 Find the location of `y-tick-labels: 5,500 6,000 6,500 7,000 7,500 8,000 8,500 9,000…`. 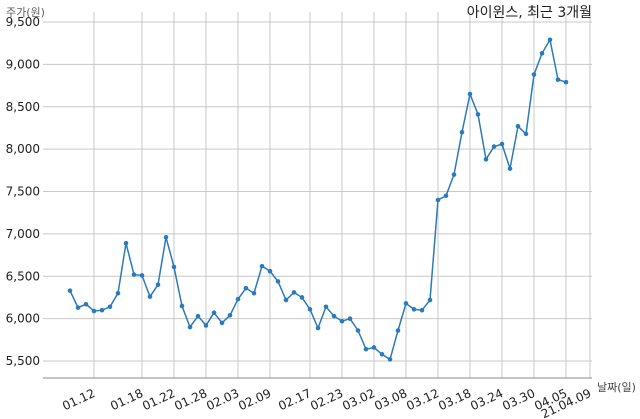

y-tick-labels: 5,500 6,000 6,500 7,000 7,500 8,000 8,500 9,000… is located at coordinates (23, 191).